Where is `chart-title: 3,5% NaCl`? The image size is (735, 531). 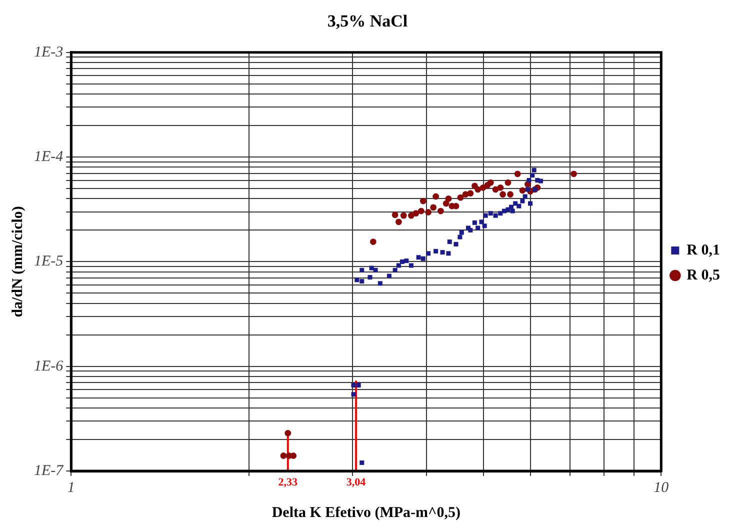
chart-title: 3,5% NaCl is located at coordinates (367, 21).